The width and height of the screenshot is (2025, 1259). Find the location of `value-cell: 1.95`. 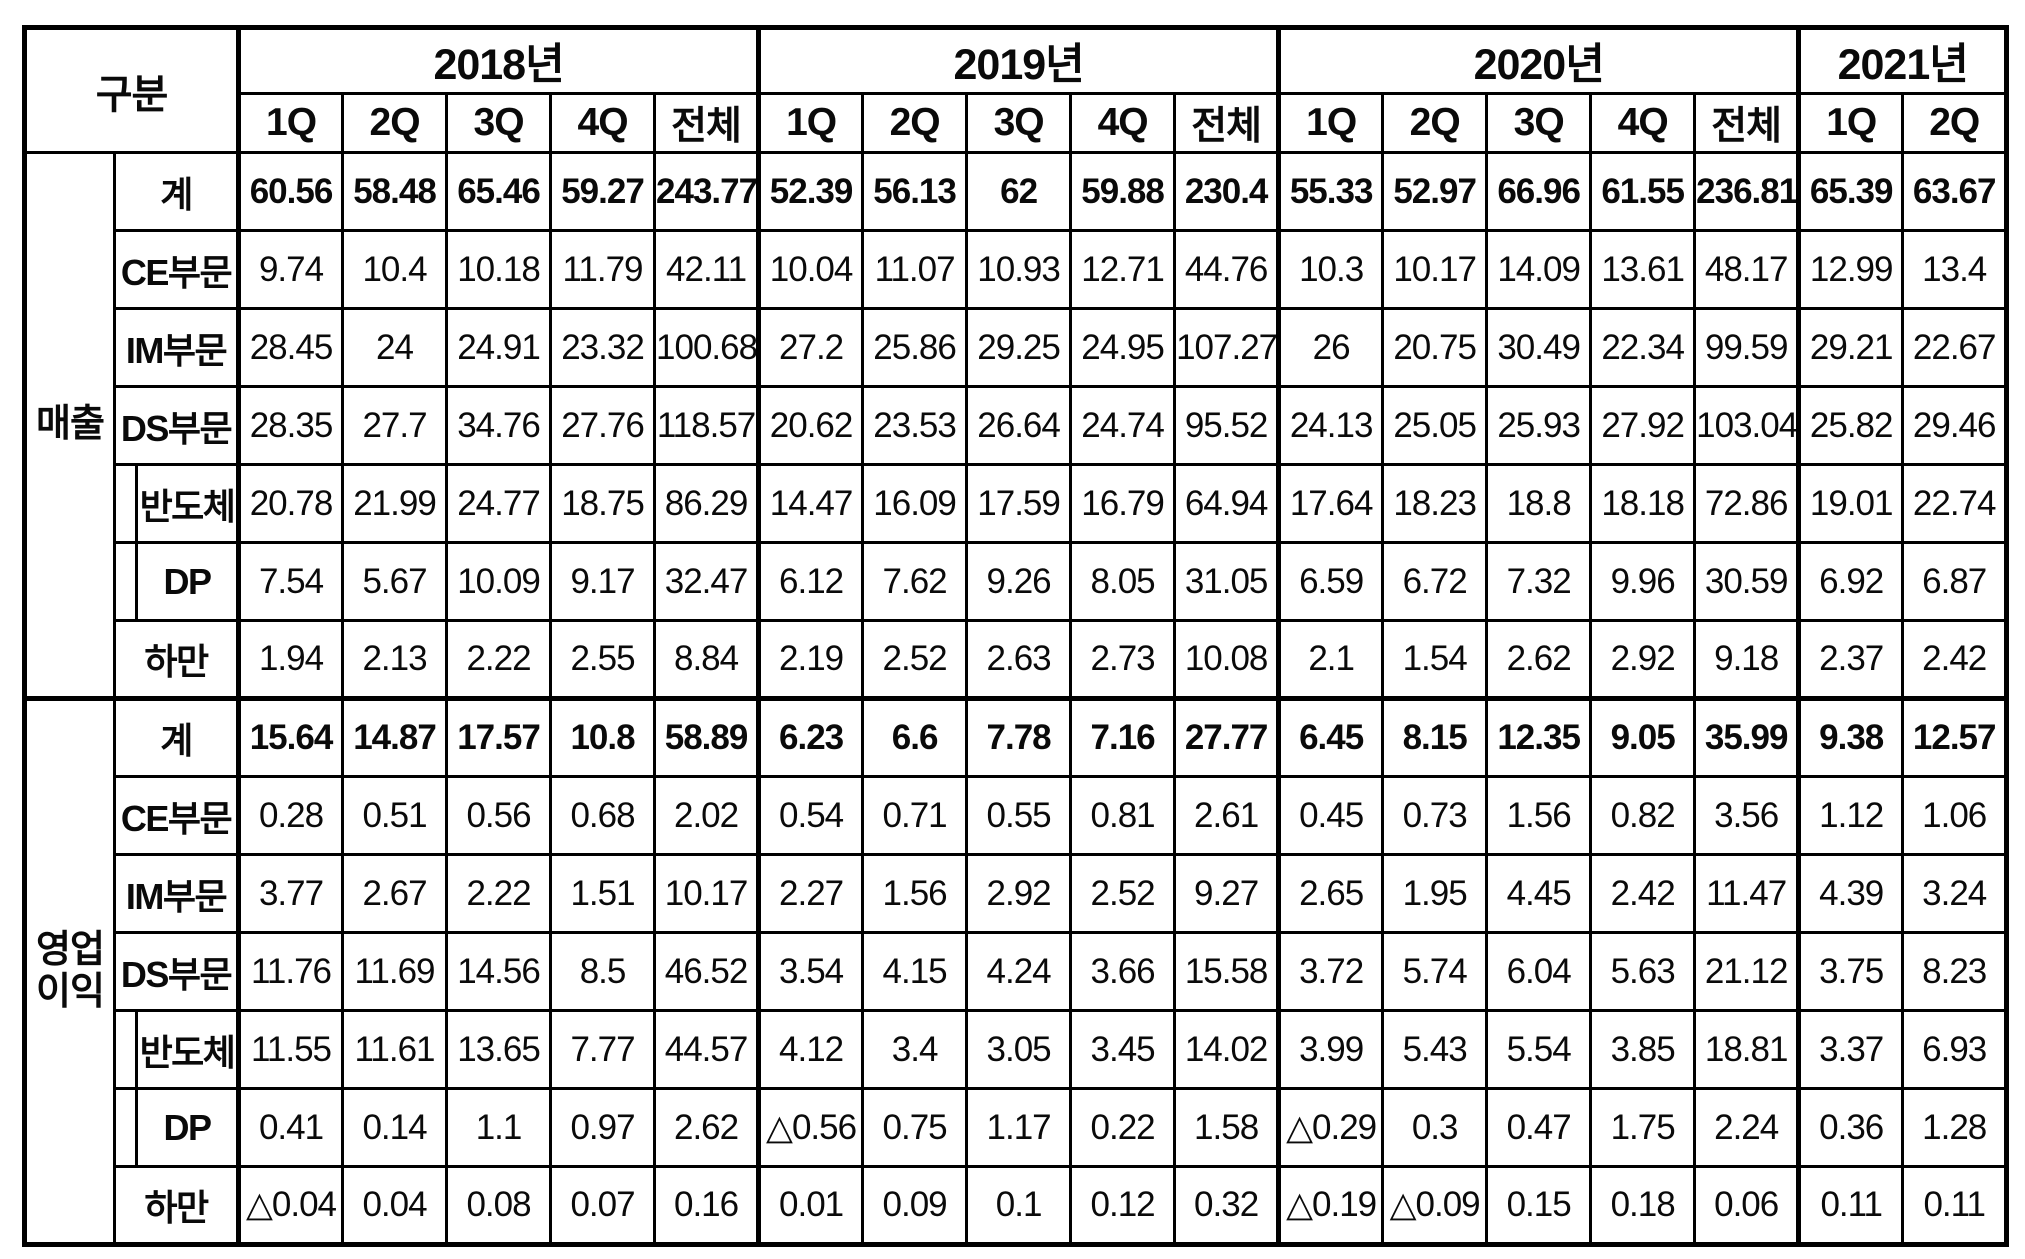

value-cell: 1.95 is located at coordinates (1435, 893).